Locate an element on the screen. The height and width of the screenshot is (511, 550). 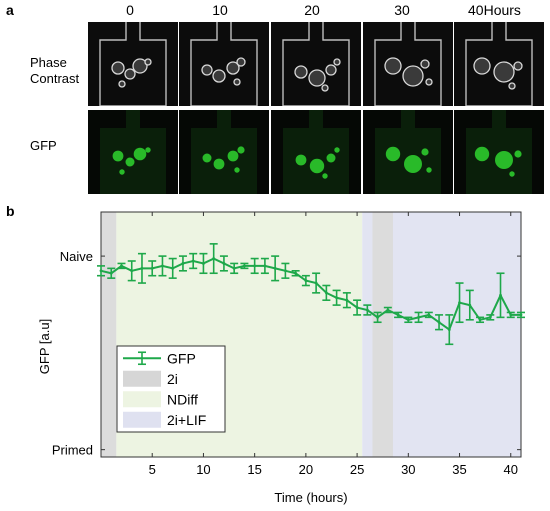
row-label-phase-contrast: Phase Contrast is located at coordinates (54, 71).